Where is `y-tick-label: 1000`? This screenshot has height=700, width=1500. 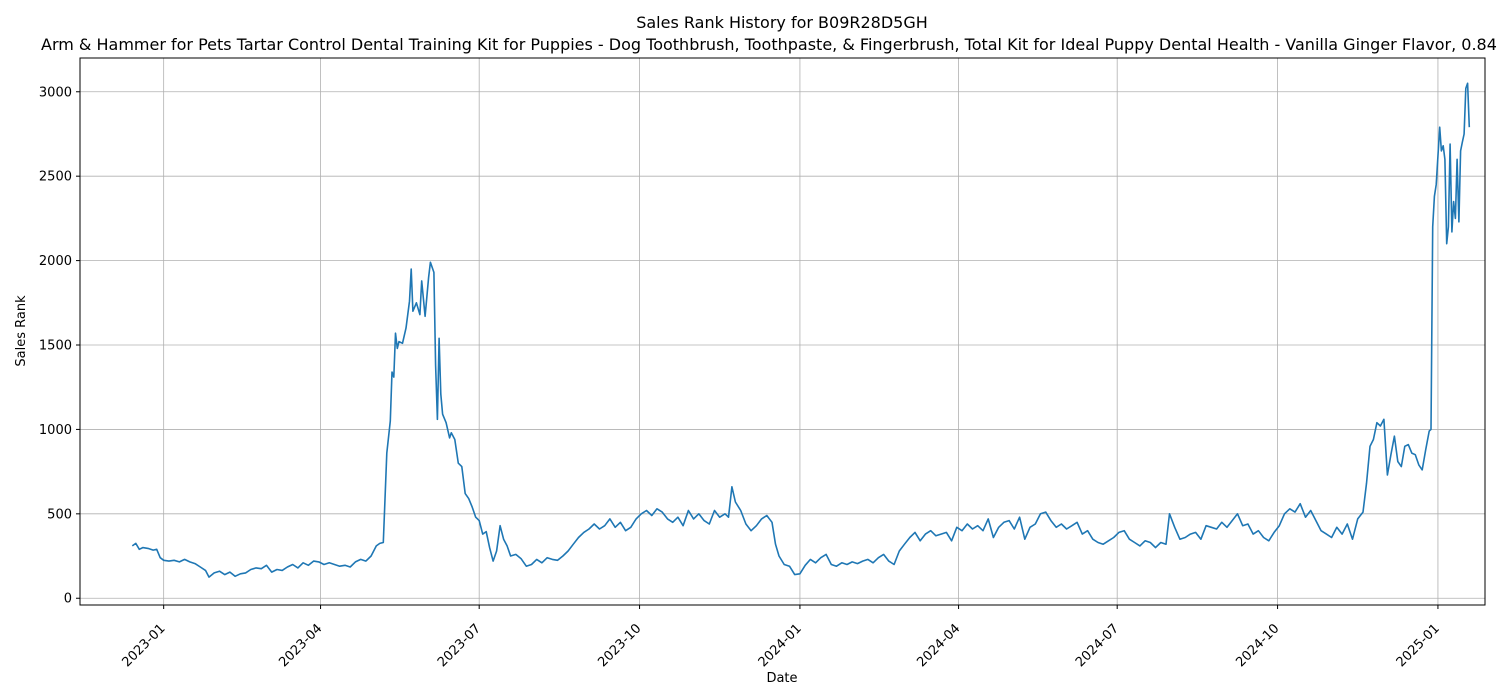
y-tick-label: 1000 is located at coordinates (55, 430).